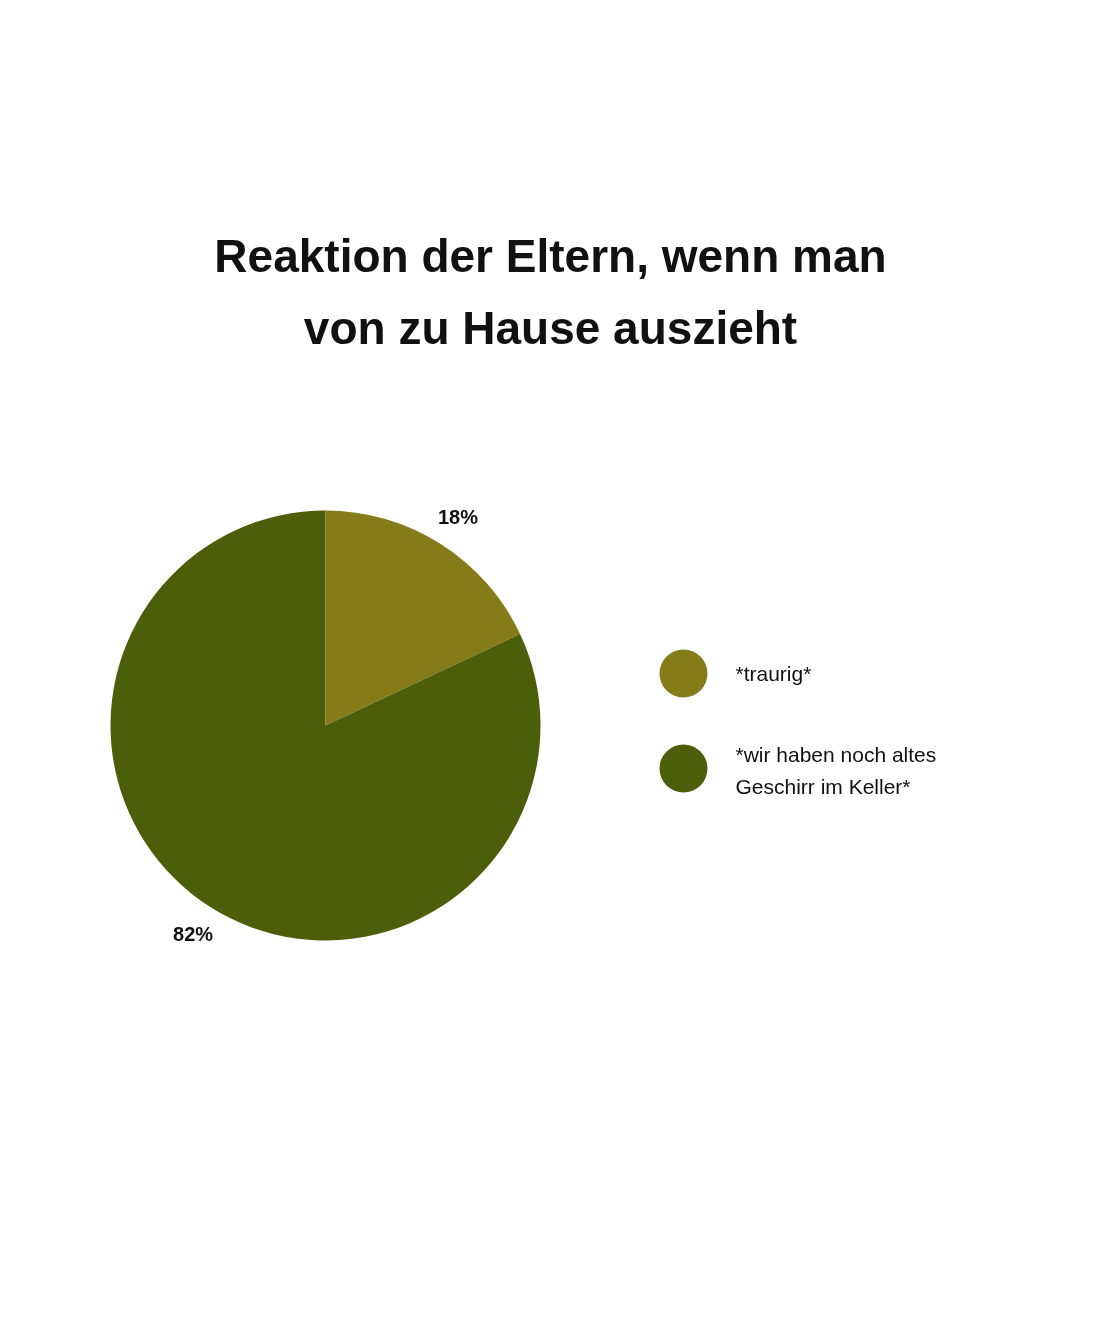 The image size is (1100, 1331). Describe the element at coordinates (193, 934) in the screenshot. I see `data-label: 82%` at that location.